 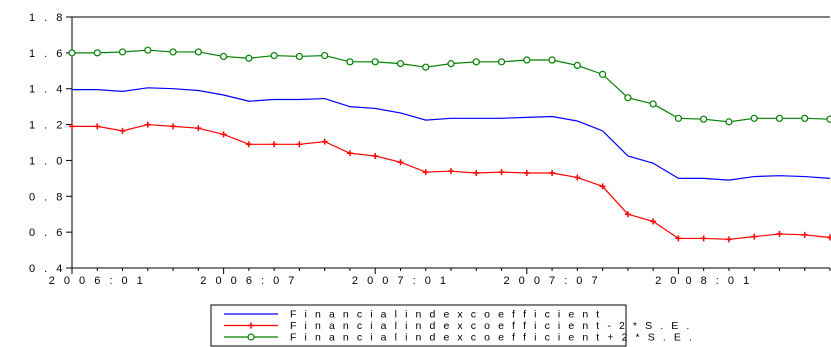 What do you see at coordinates (47, 269) in the screenshot?
I see `y-tick-label: 0 . 4` at bounding box center [47, 269].